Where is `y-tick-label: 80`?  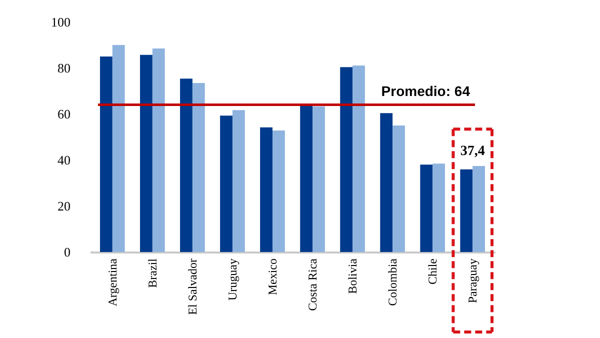
y-tick-label: 80 is located at coordinates (64, 68).